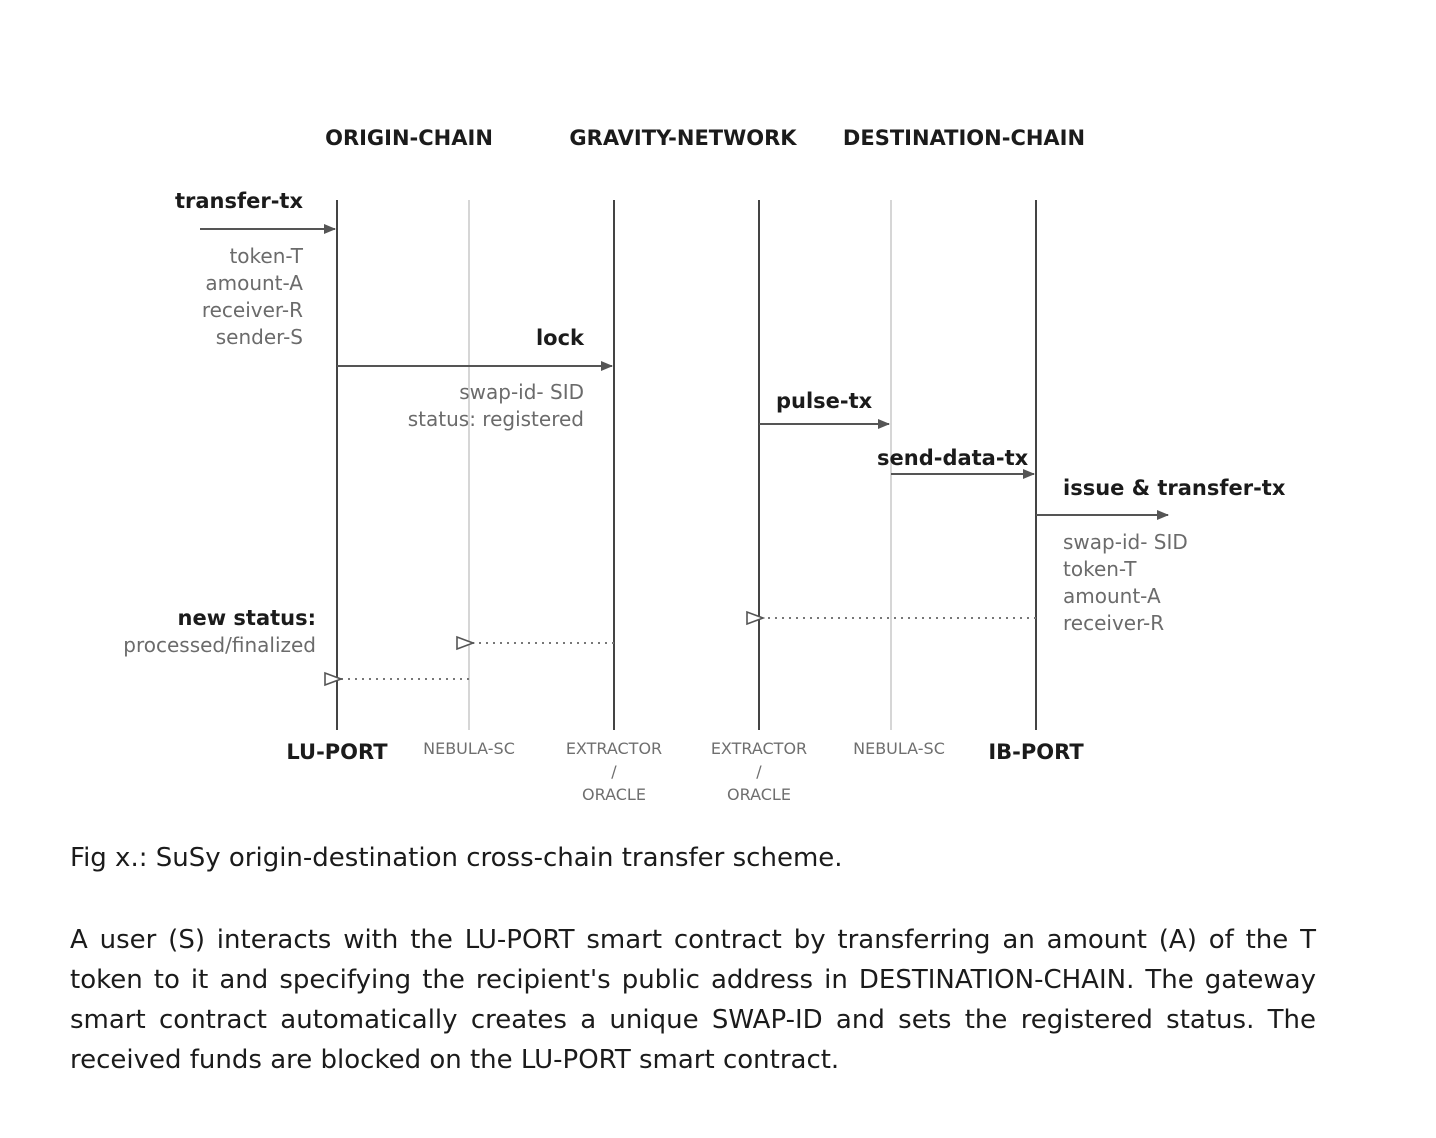 The width and height of the screenshot is (1436, 1138). What do you see at coordinates (964, 138) in the screenshot?
I see `header-destination-chain: DESTINATION-CHAIN` at bounding box center [964, 138].